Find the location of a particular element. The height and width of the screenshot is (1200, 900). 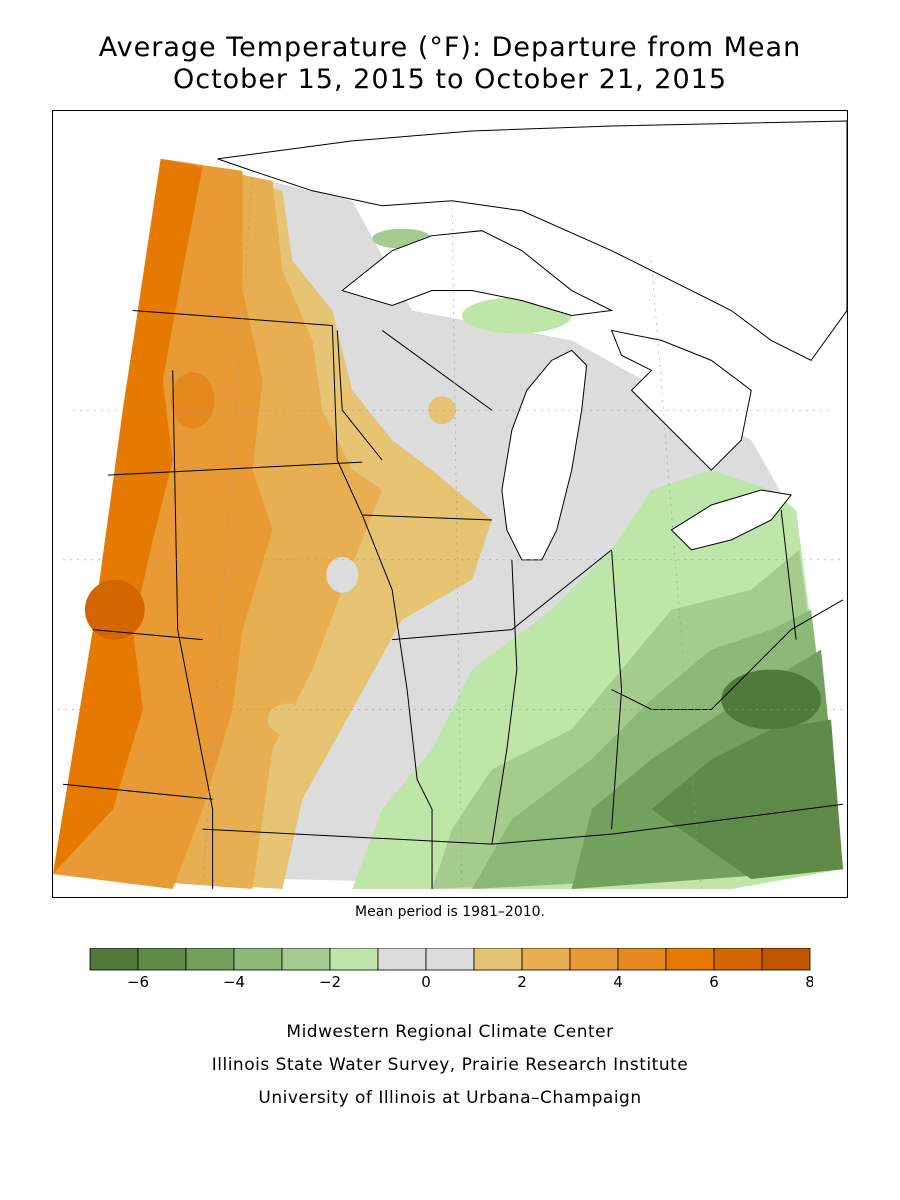

legend-tick-label: 8 is located at coordinates (809, 980).